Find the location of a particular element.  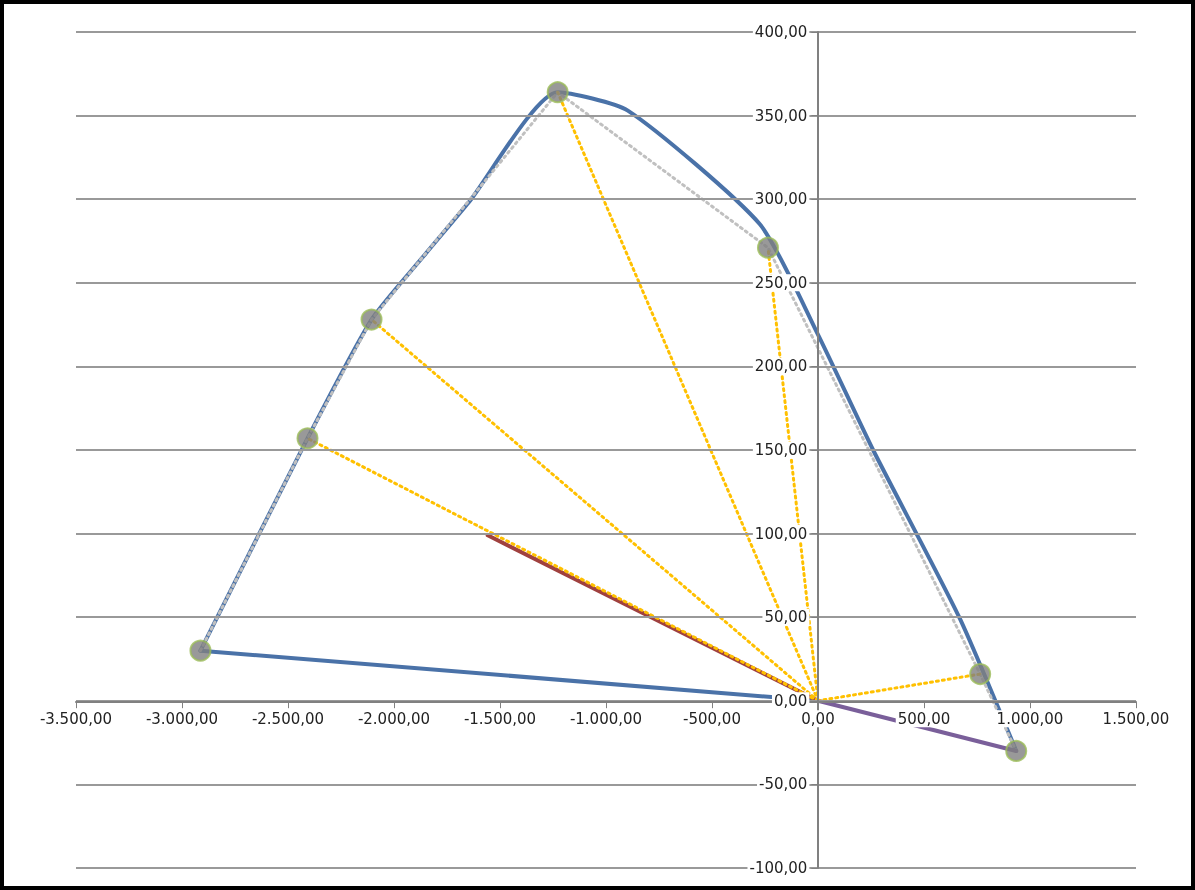

y-tick-label: 250,00 is located at coordinates (781, 282).